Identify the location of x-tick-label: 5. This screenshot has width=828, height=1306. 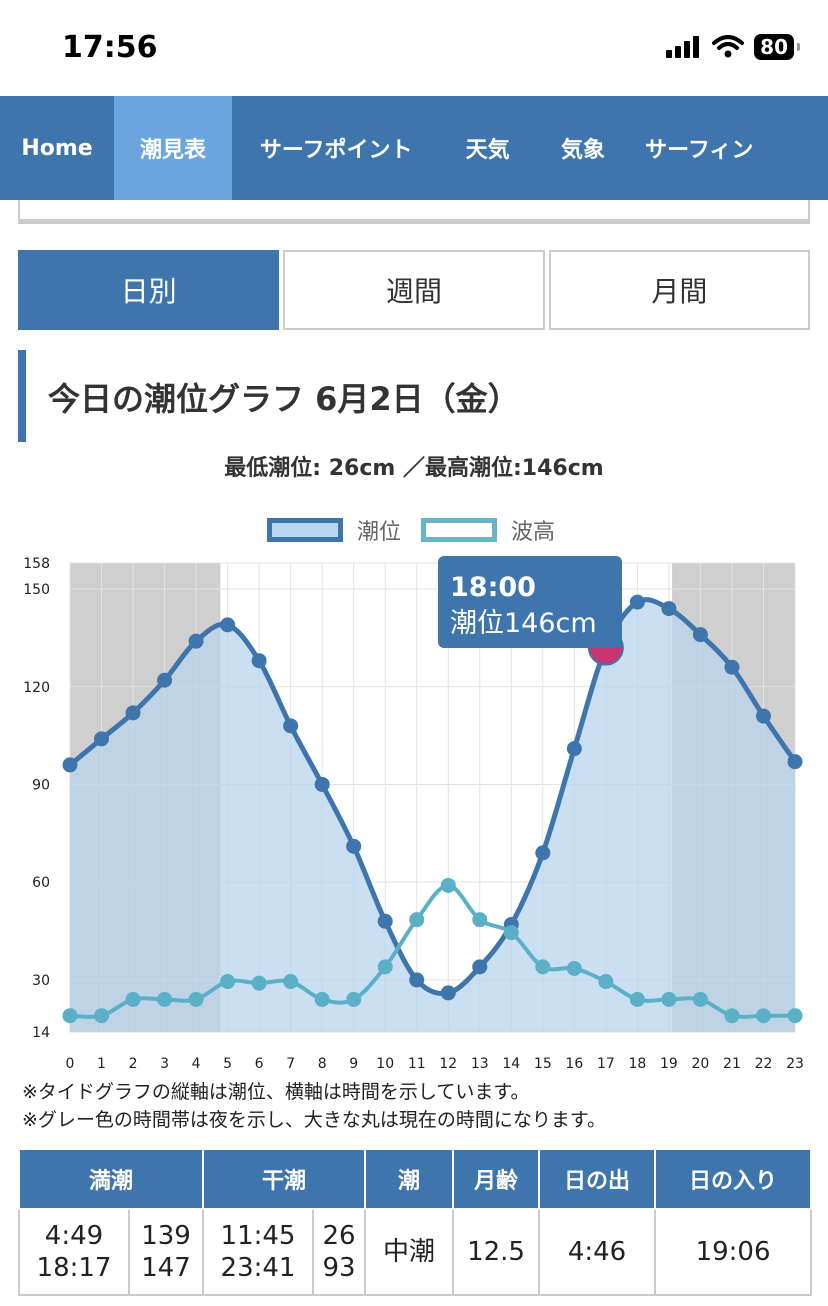
(227, 1064).